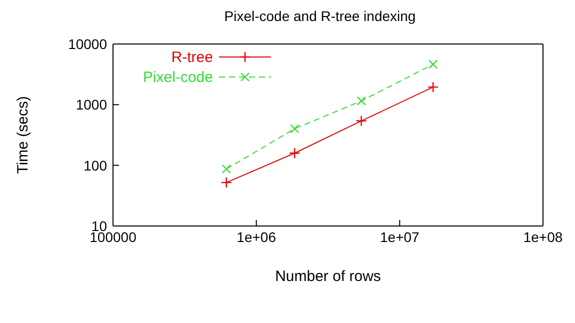 This screenshot has height=323, width=575. Describe the element at coordinates (192, 57) in the screenshot. I see `legend-label: R-tree` at that location.